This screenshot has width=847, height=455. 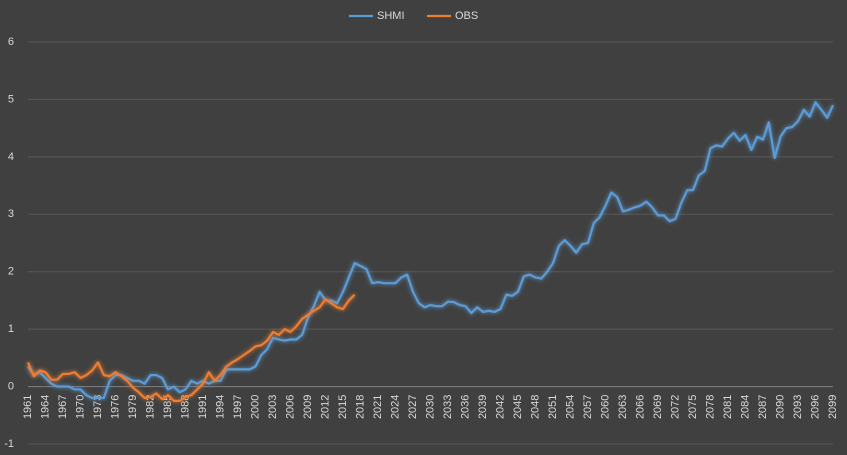 I want to click on x-tick-label: 2054, so click(x=570, y=407).